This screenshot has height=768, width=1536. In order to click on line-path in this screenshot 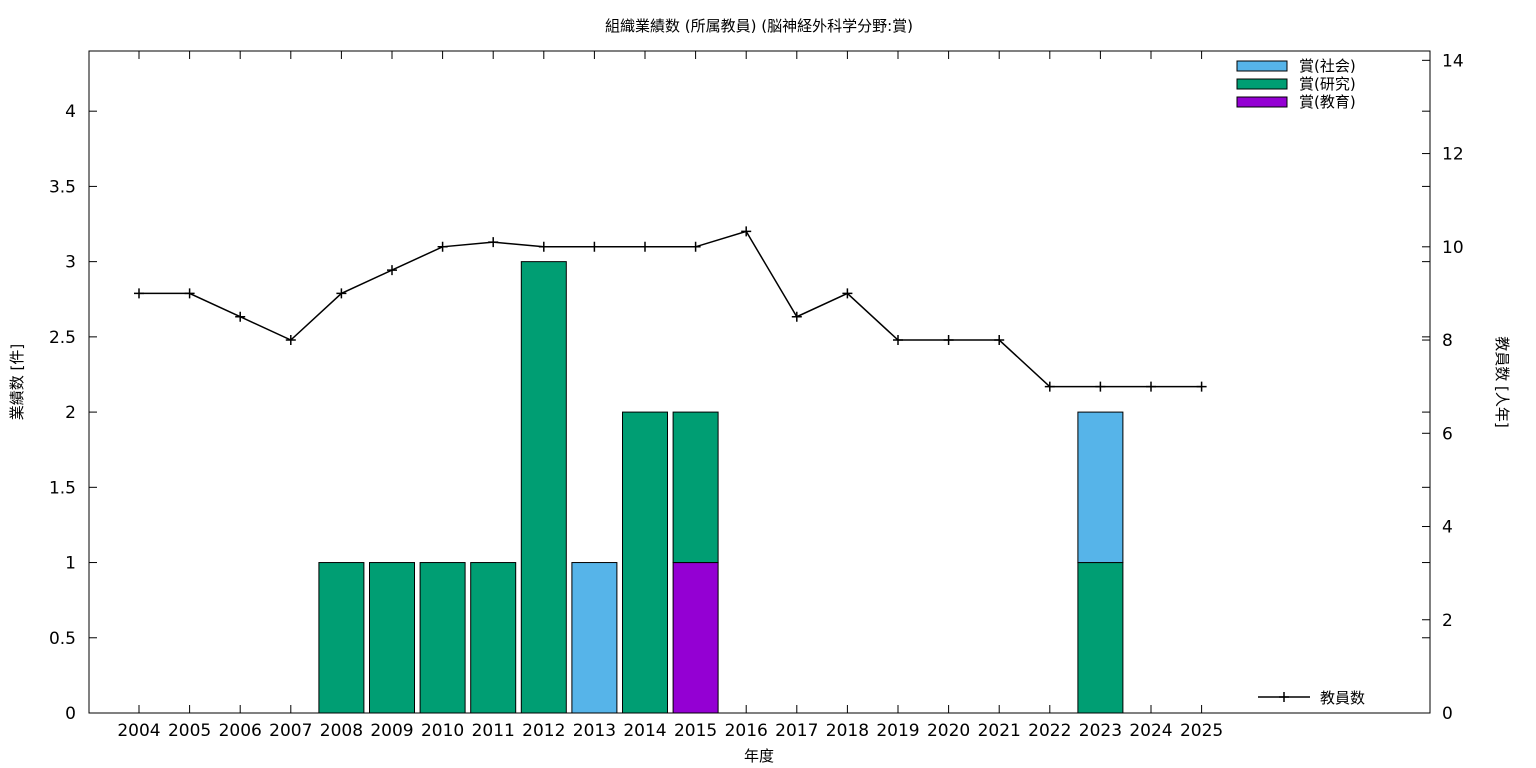, I will do `click(670, 309)`.